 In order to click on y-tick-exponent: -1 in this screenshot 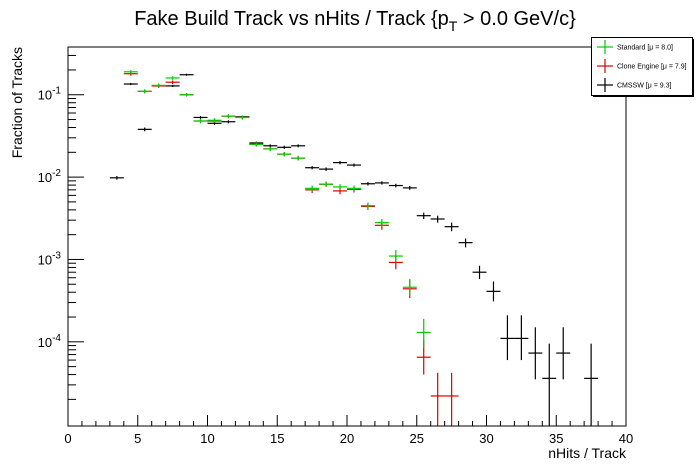, I will do `click(56, 91)`.